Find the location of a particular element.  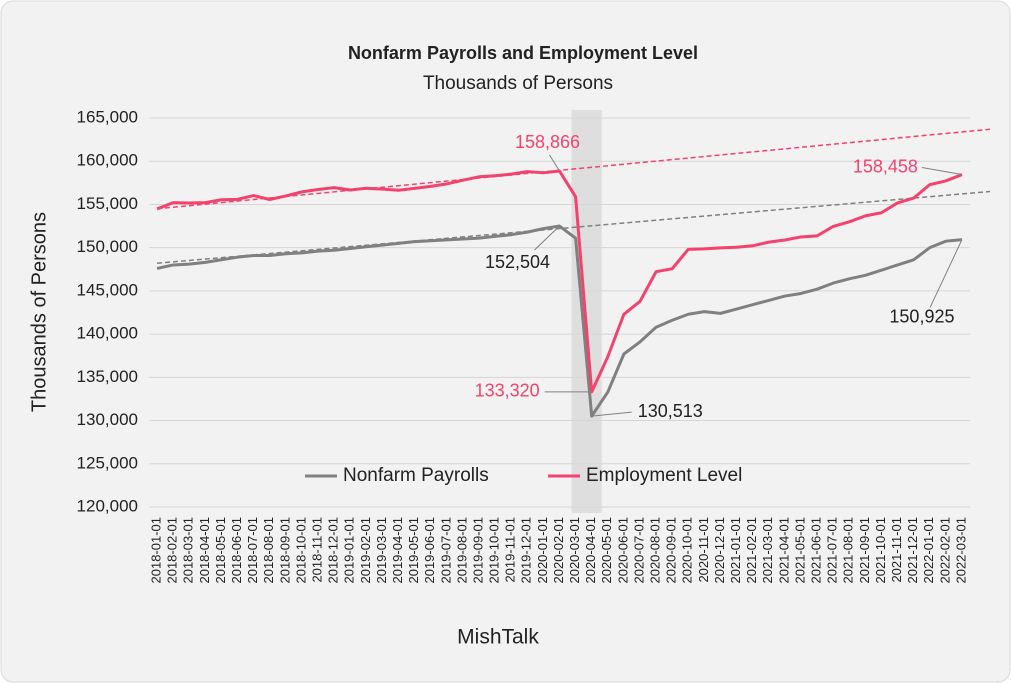

y-axis-title: Thousands of Persons is located at coordinates (39, 312).